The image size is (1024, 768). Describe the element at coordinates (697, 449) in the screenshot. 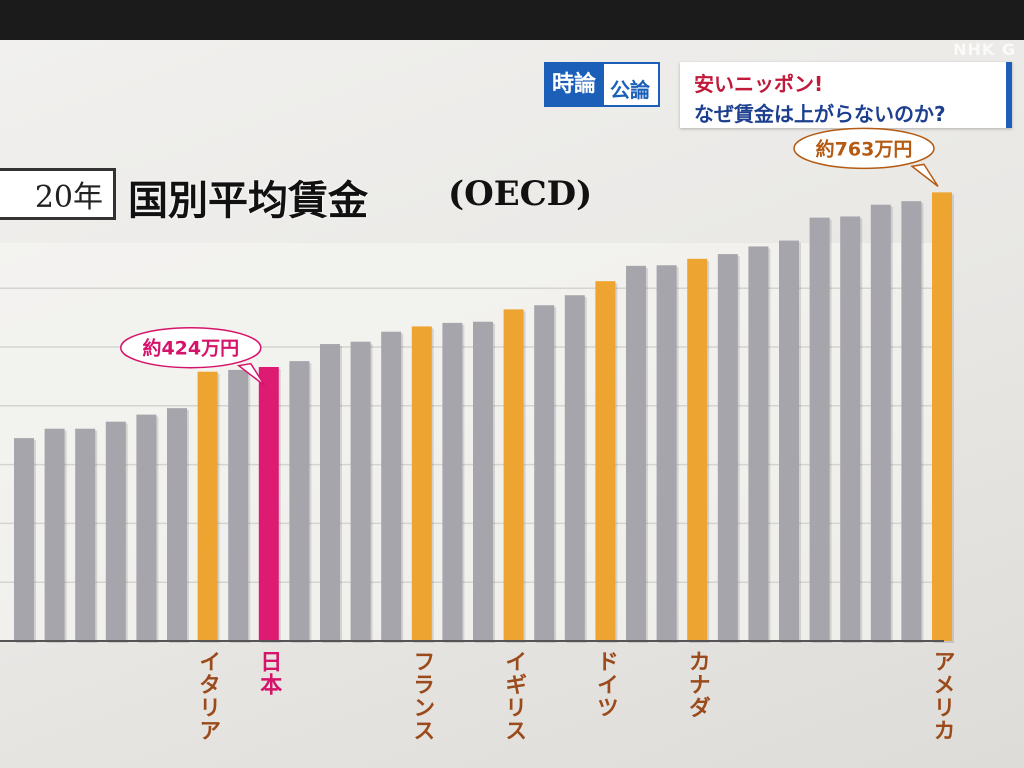

I see `bar-カナダ` at that location.